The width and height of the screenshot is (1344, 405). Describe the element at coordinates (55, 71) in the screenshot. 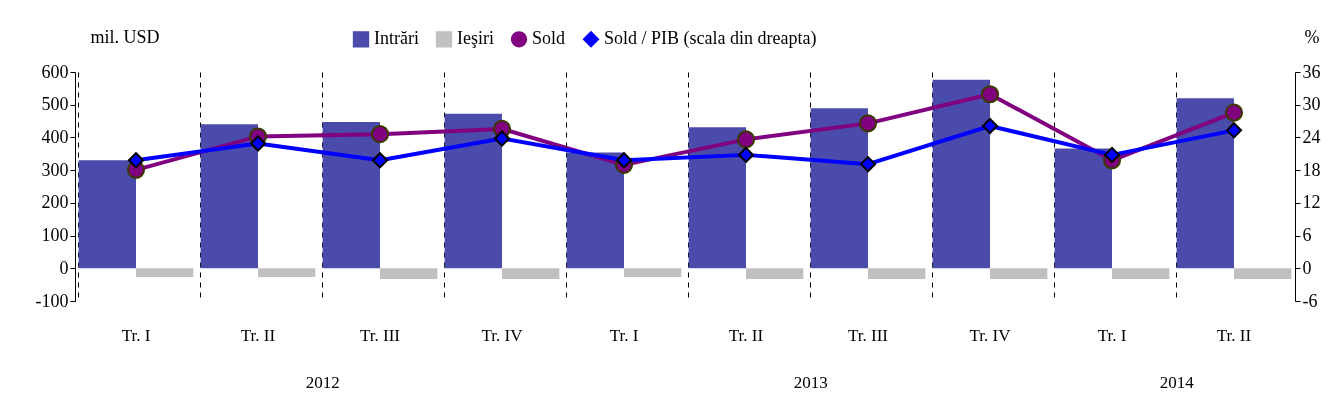

I see `y-tick-label: 600` at that location.